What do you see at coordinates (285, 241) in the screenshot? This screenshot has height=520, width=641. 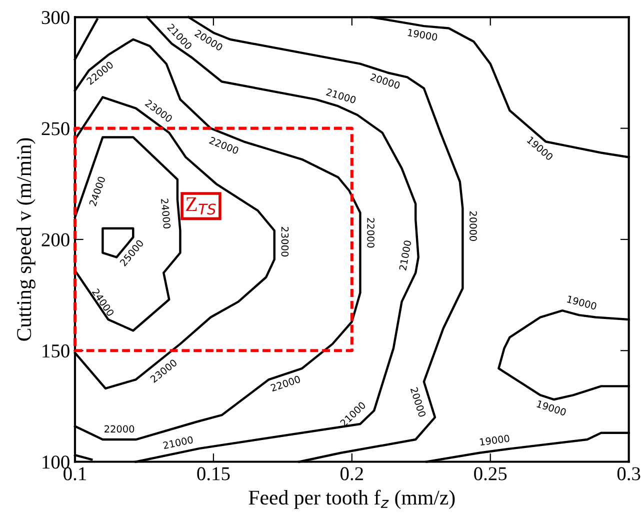 I see `annotation: 23000` at bounding box center [285, 241].